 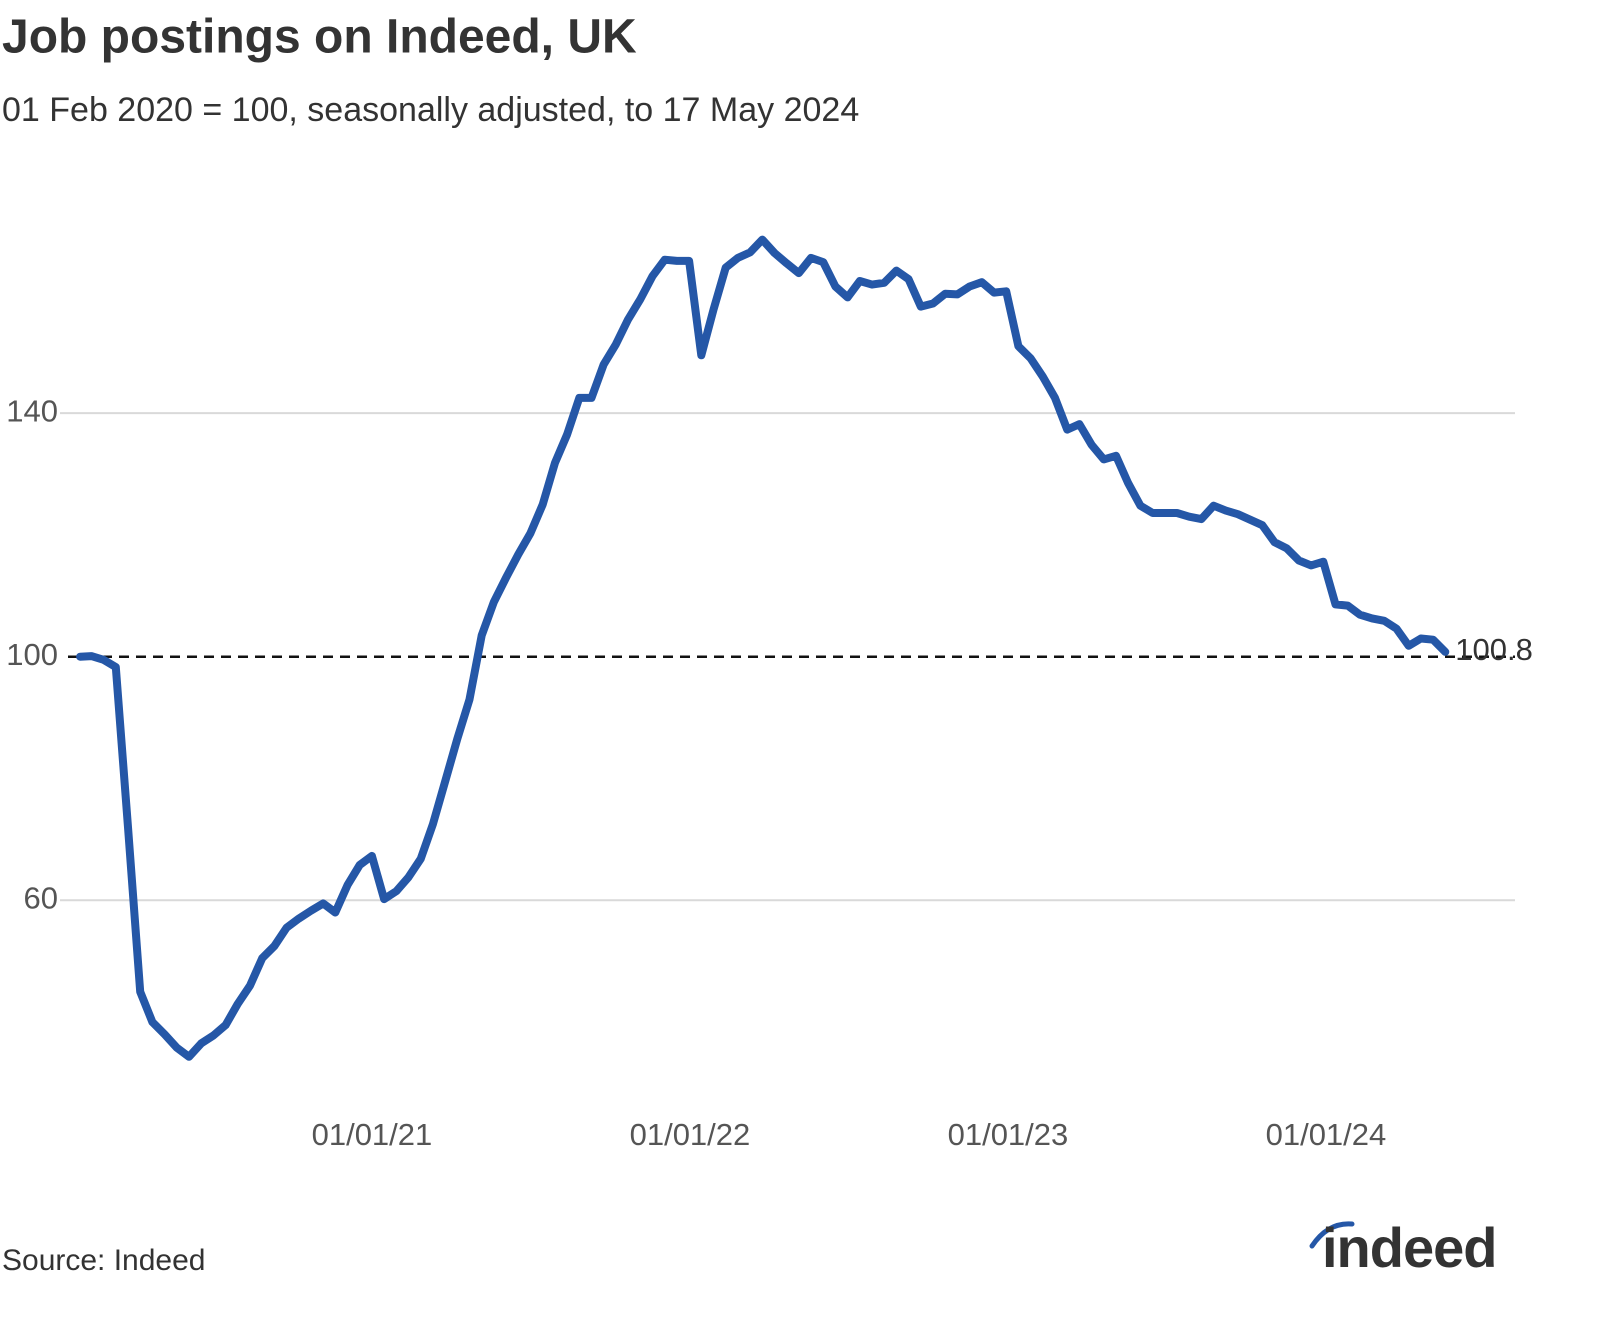 I want to click on source: Source: Indeed, so click(x=103, y=1260).